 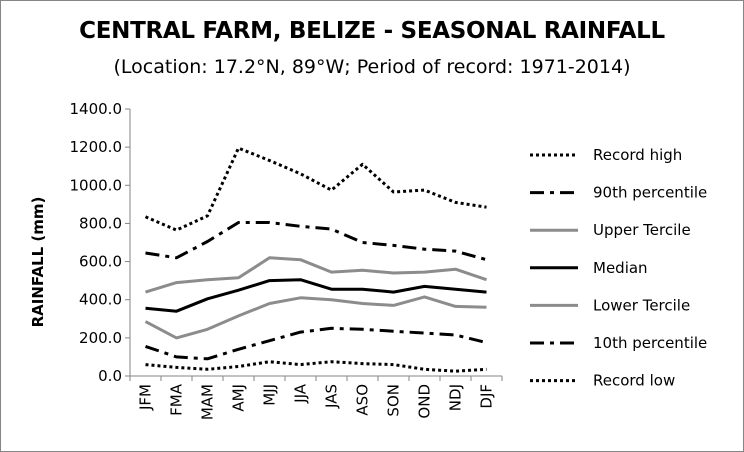 What do you see at coordinates (487, 396) in the screenshot?
I see `x-tick-label: DJF` at bounding box center [487, 396].